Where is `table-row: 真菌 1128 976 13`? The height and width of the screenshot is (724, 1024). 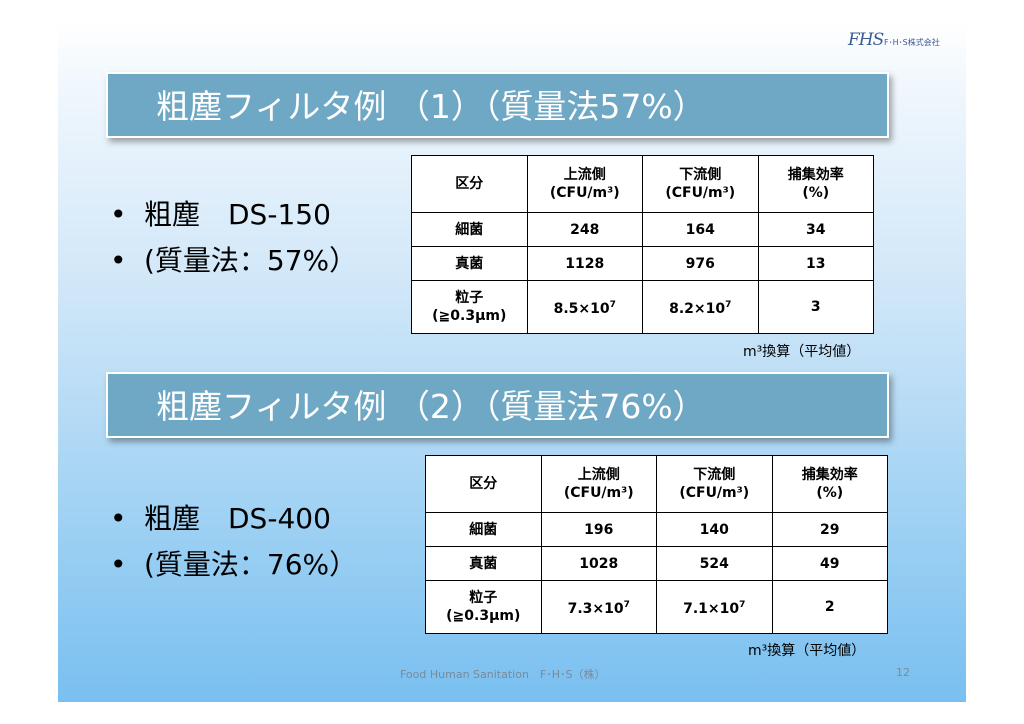 table-row: 真菌 1128 976 13 is located at coordinates (642, 263).